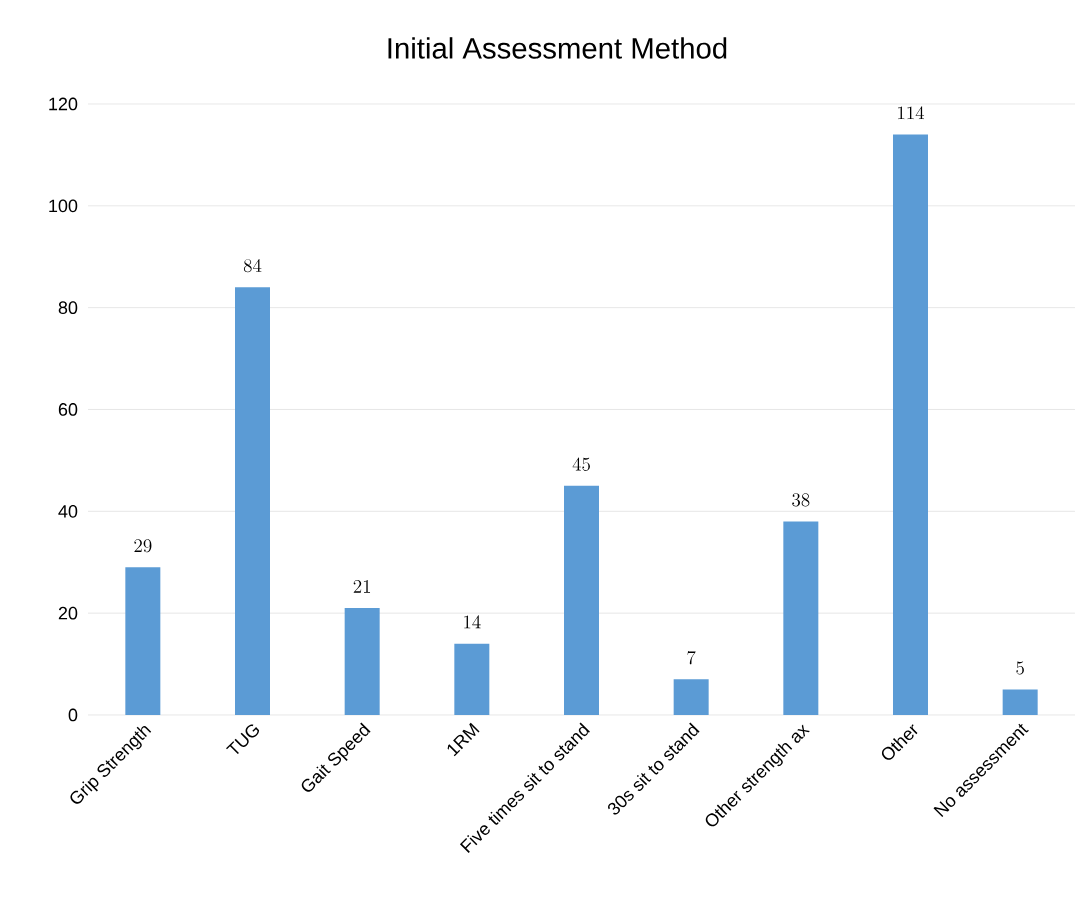 Image resolution: width=1086 pixels, height=913 pixels. What do you see at coordinates (63, 104) in the screenshot?
I see `y-tick-label: 120` at bounding box center [63, 104].